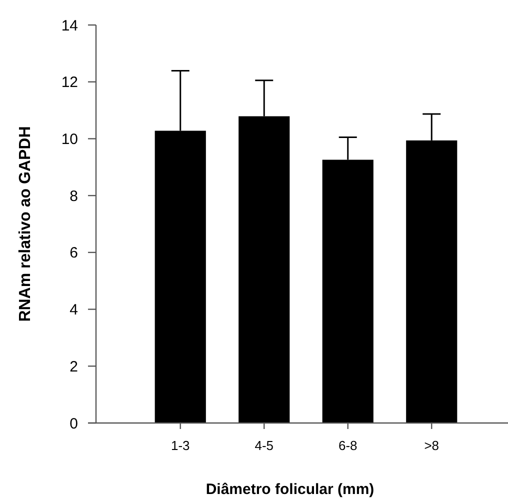 The width and height of the screenshot is (508, 502). I want to click on y-tick-label: 12, so click(69, 83).